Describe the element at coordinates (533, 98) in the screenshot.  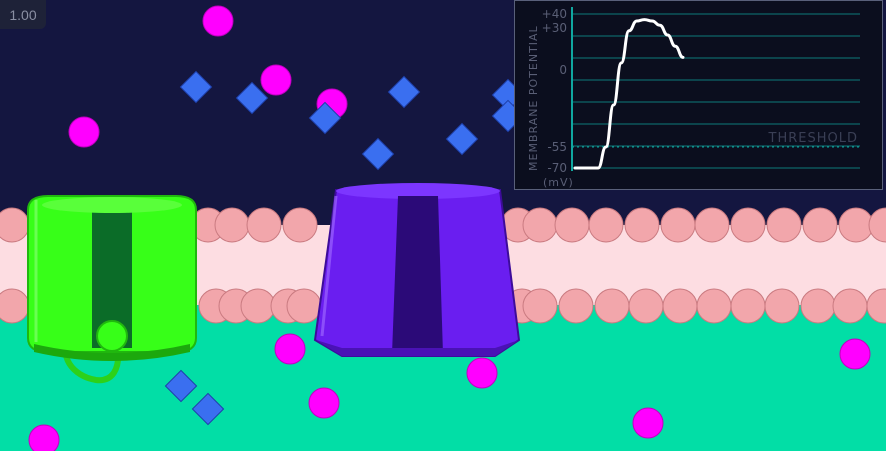
I see `graph-axis-title: MEMBRANE POTENTIAL` at that location.